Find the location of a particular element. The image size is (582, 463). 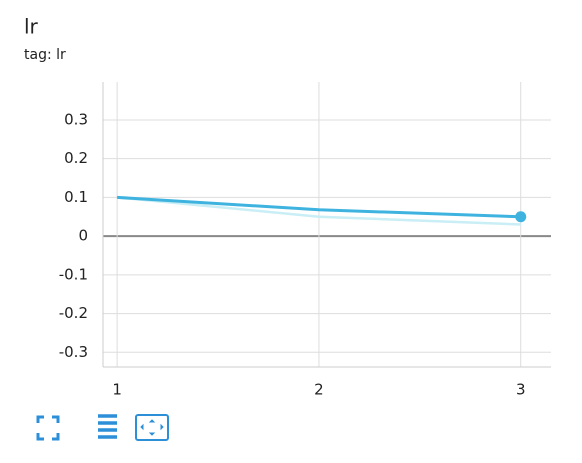

x-tick-label: 2 is located at coordinates (319, 390).